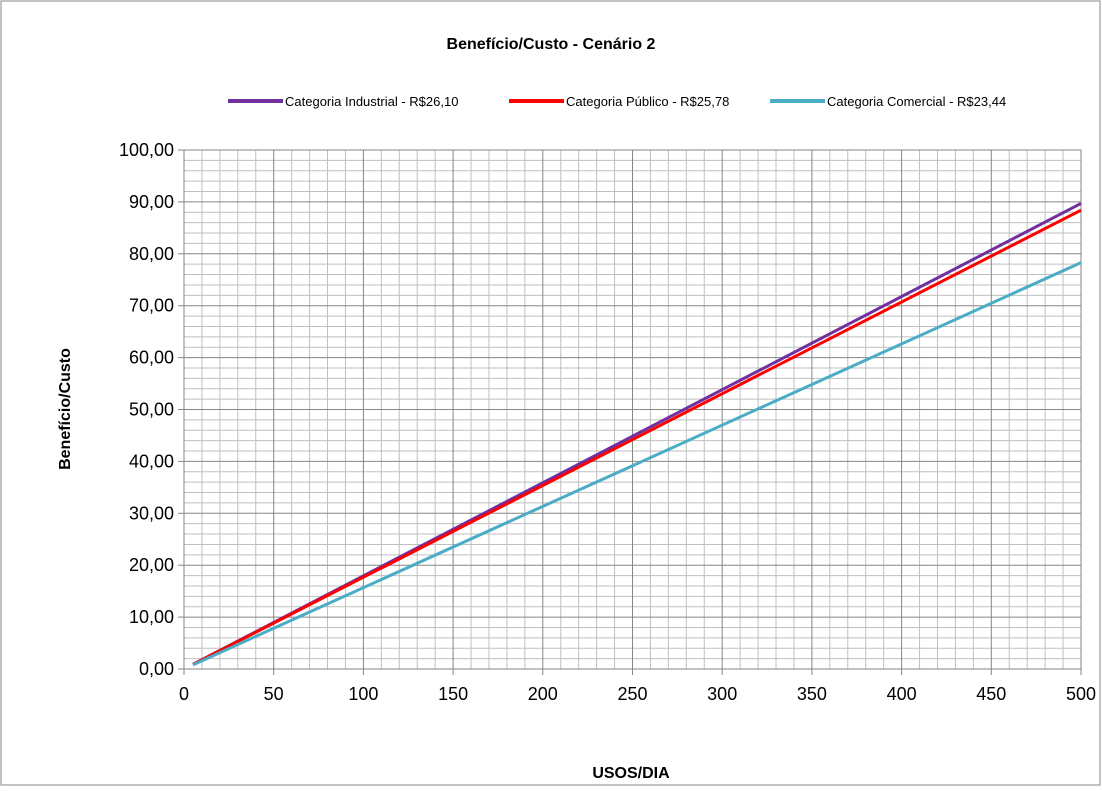  Describe the element at coordinates (151, 358) in the screenshot. I see `y-tick-label: 60,00` at that location.